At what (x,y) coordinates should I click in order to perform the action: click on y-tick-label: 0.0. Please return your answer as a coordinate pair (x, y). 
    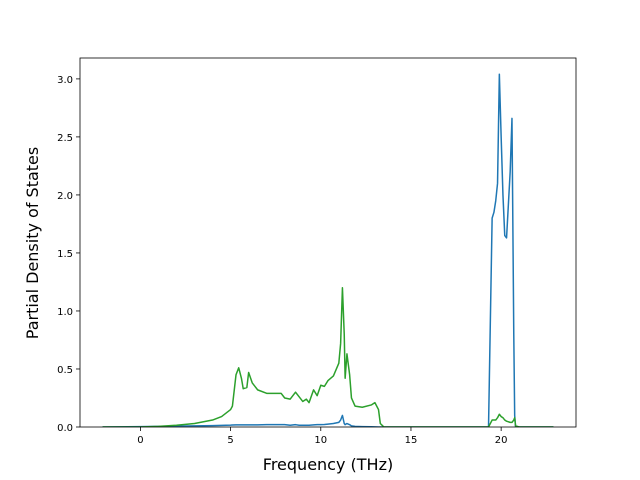
    Looking at the image, I should click on (65, 428).